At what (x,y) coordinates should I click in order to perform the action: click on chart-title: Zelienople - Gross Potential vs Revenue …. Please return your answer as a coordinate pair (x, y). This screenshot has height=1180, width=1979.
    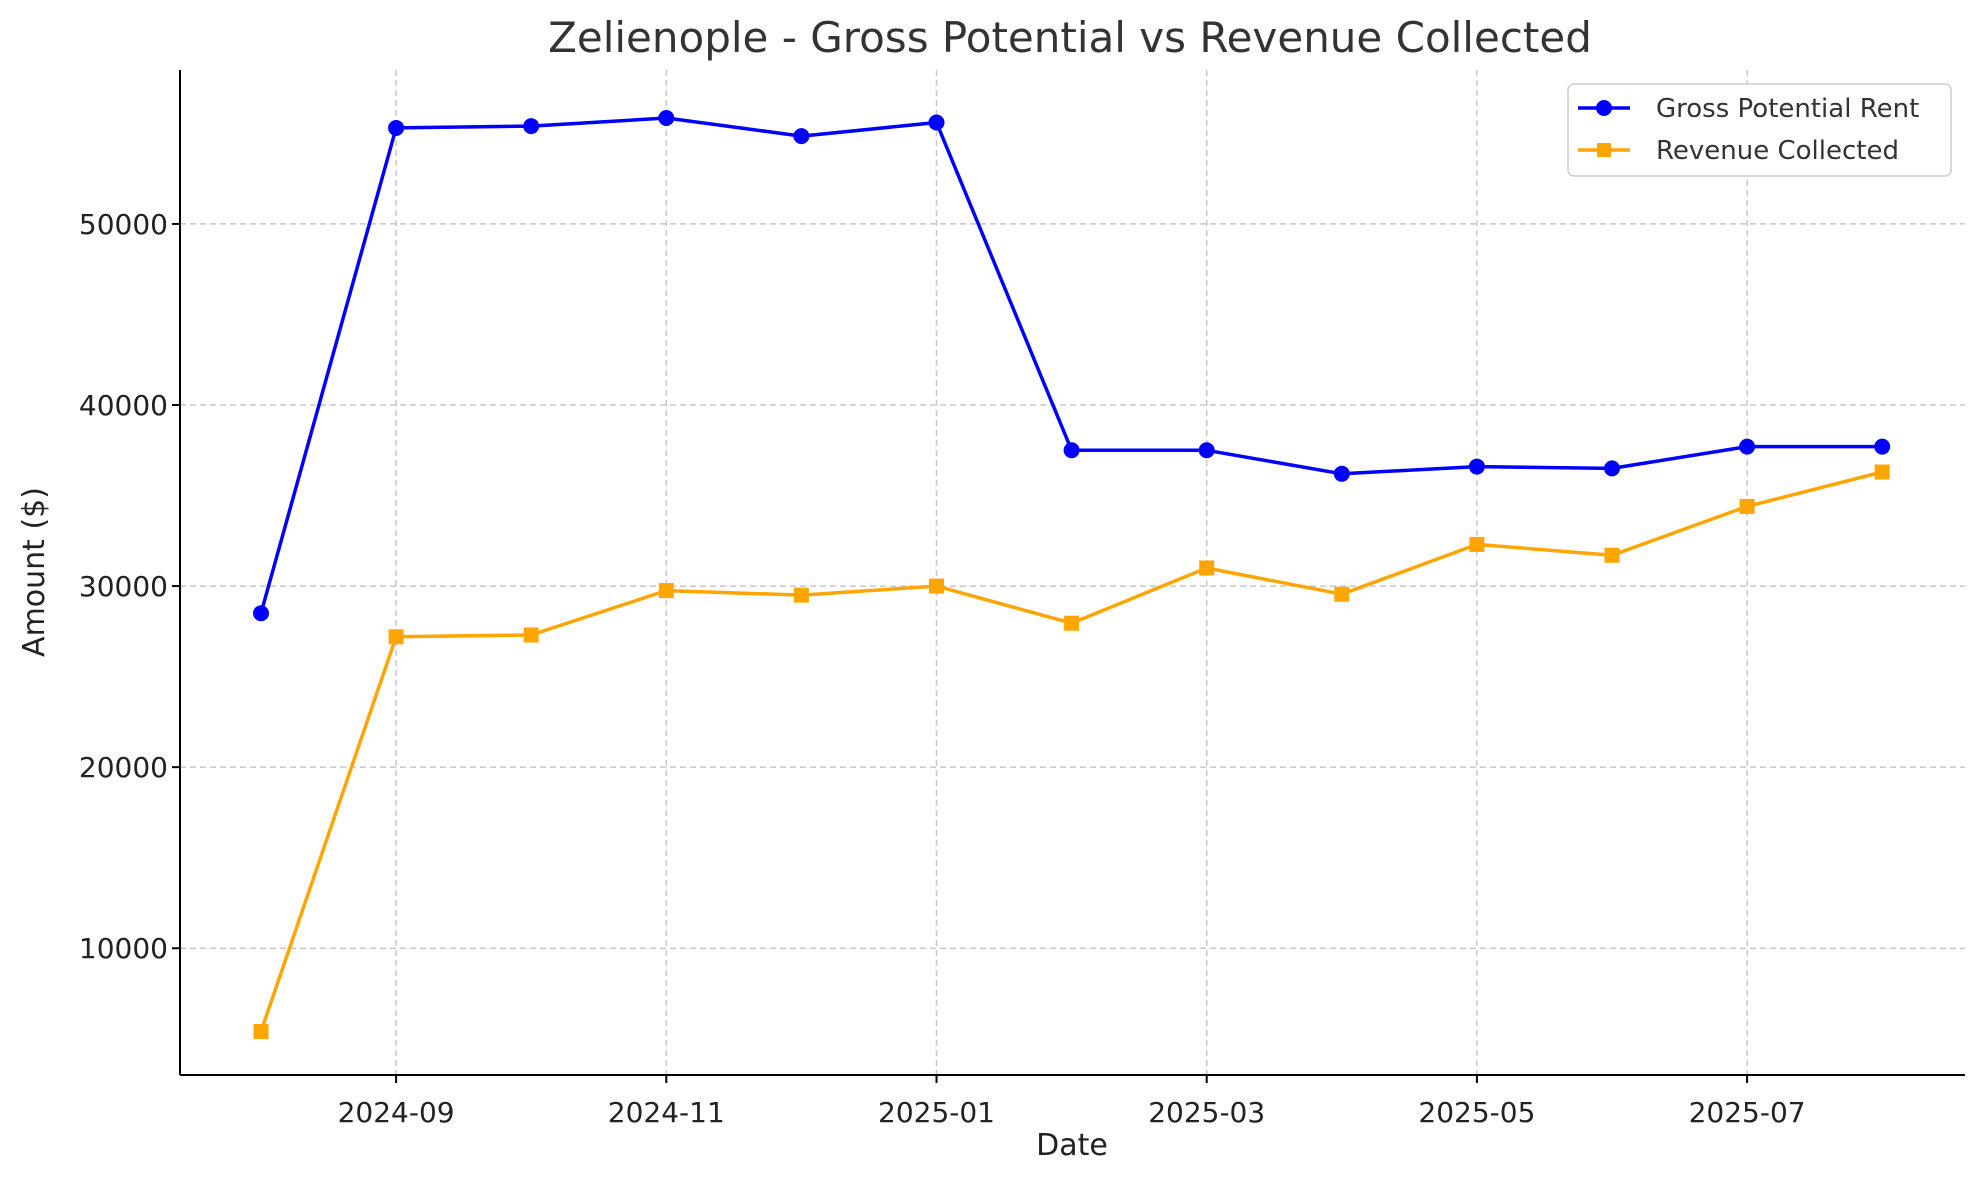
    Looking at the image, I should click on (1070, 37).